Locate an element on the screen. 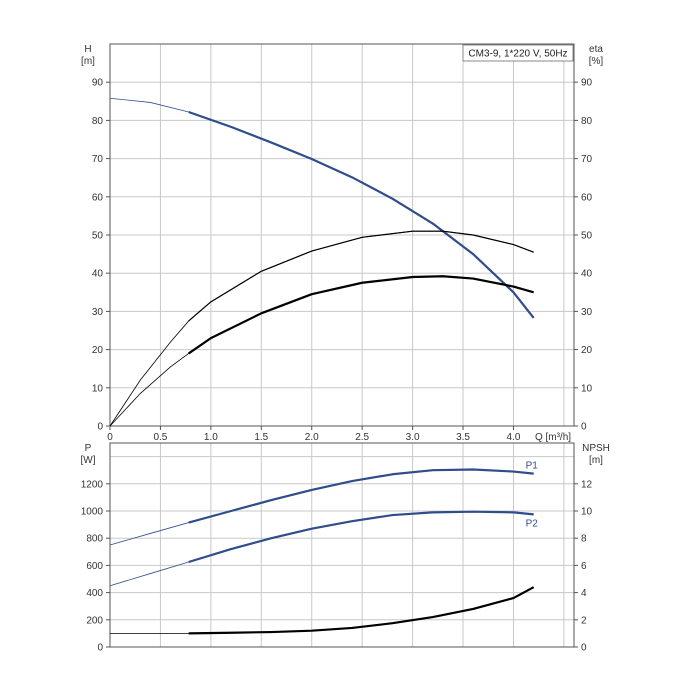 The width and height of the screenshot is (700, 700). left-tick-label: 70 is located at coordinates (98, 159).